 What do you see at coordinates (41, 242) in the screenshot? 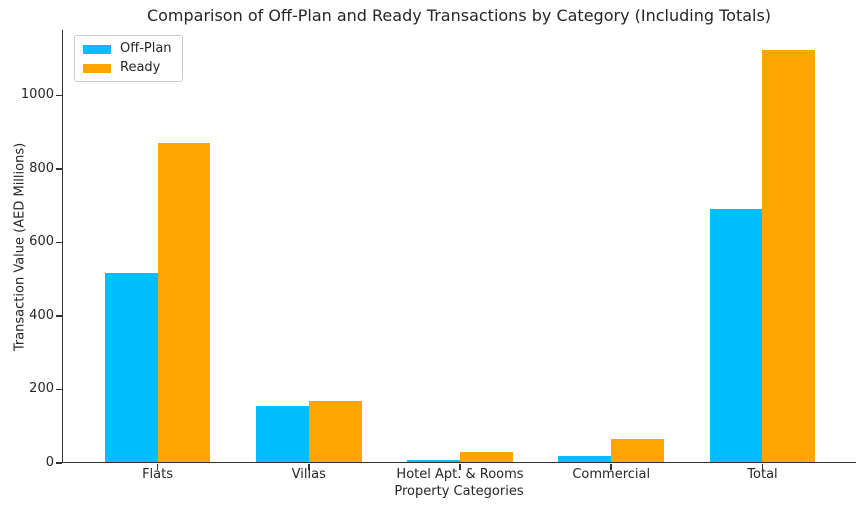
I see `y-tick-label-600: 600` at bounding box center [41, 242].